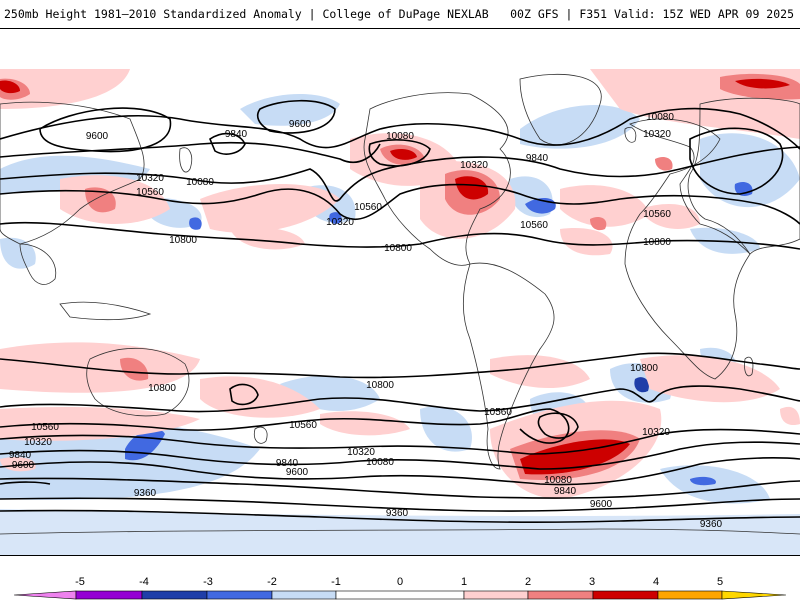  I want to click on colorbar-tick-label: 0, so click(400, 582).